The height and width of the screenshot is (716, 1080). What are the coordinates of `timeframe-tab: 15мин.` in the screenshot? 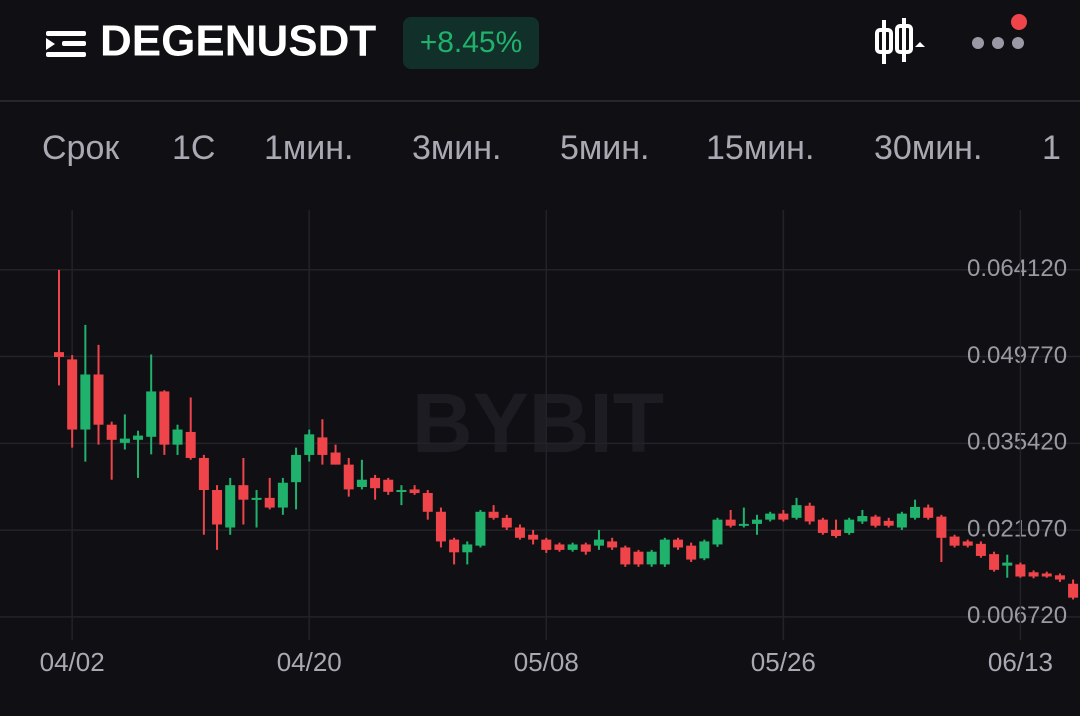 It's located at (760, 148).